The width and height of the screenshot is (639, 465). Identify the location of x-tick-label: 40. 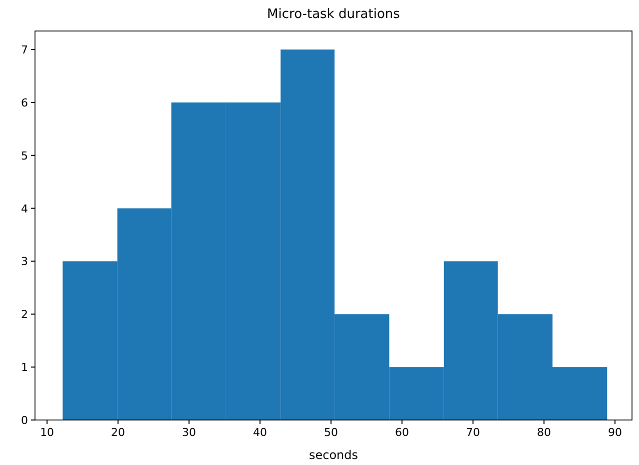
(260, 432).